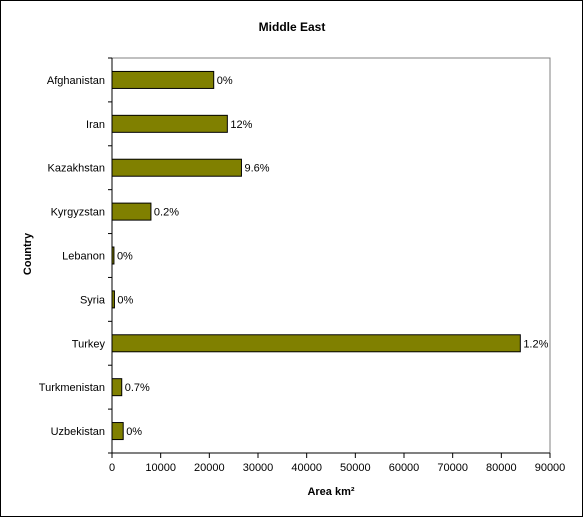 This screenshot has height=517, width=583. What do you see at coordinates (258, 468) in the screenshot?
I see `x-tick-label: 30000` at bounding box center [258, 468].